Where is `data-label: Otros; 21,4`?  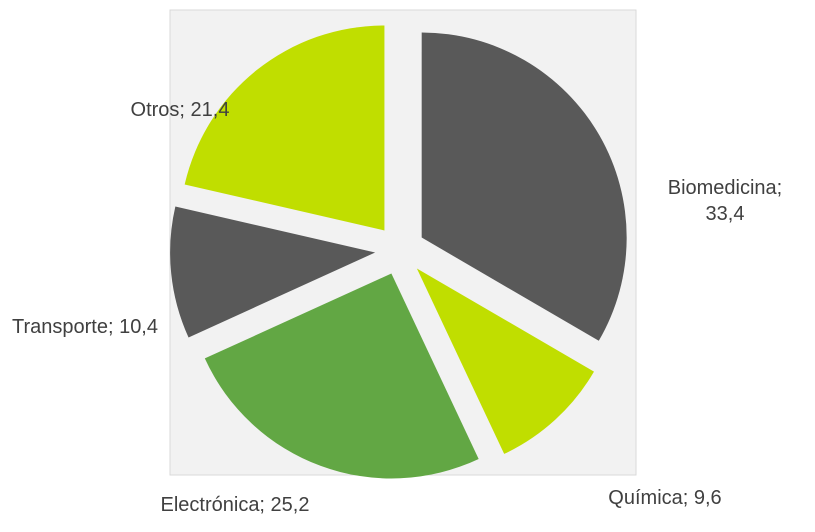
data-label: Otros; 21,4 is located at coordinates (180, 110).